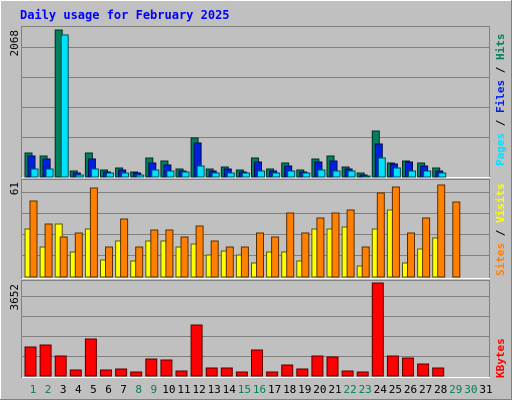 Image resolution: width=512 pixels, height=400 pixels. Describe the element at coordinates (500, 96) in the screenshot. I see `legend-files: Files` at that location.